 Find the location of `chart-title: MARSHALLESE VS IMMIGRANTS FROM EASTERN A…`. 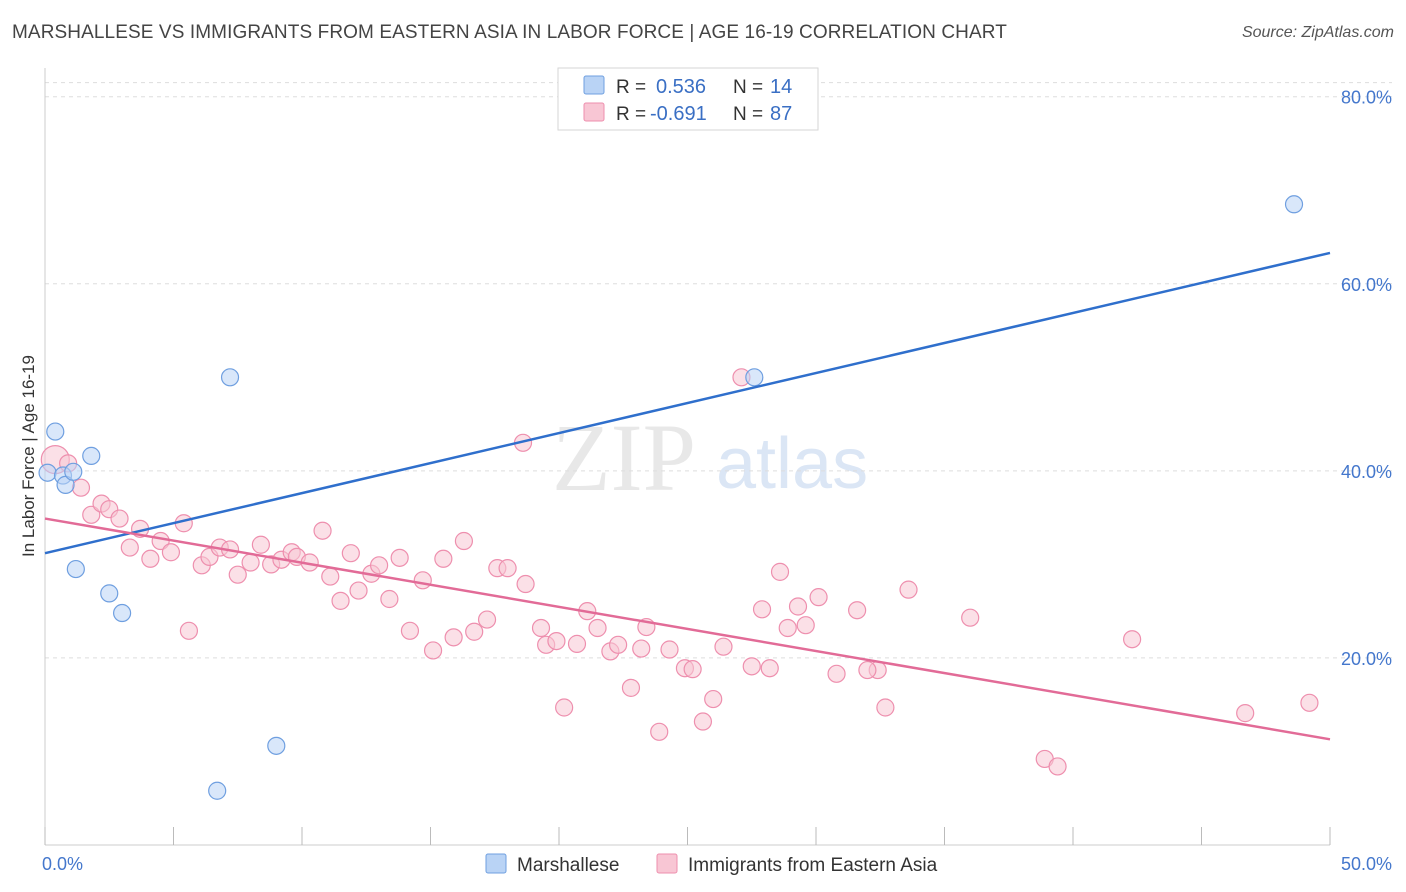

chart-title: MARSHALLESE VS IMMIGRANTS FROM EASTERN A… is located at coordinates (509, 32).